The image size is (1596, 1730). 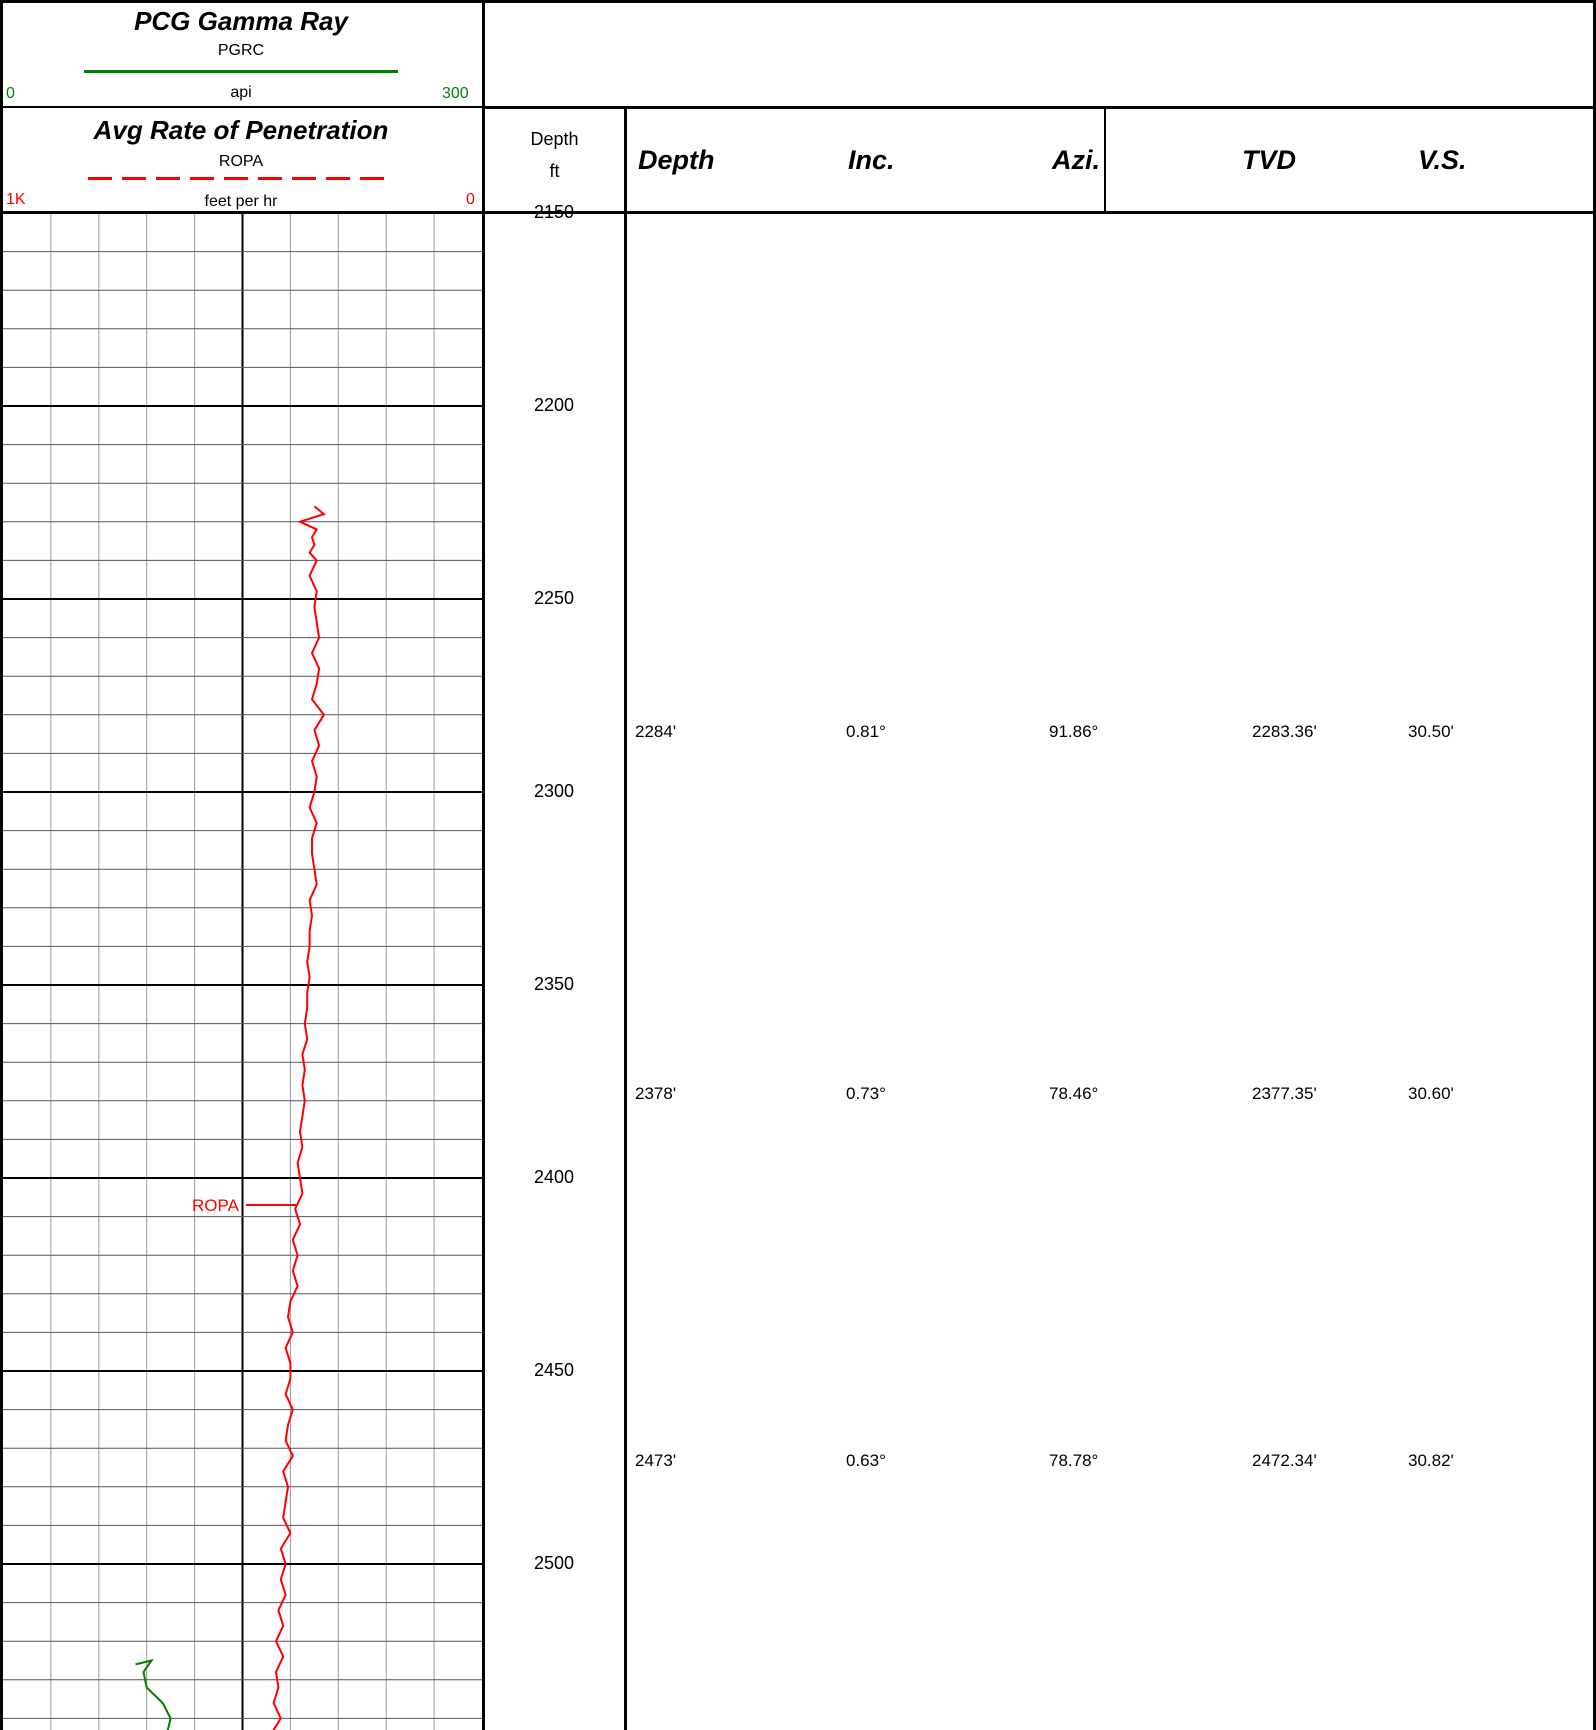 I want to click on frame-right, so click(x=1594, y=865).